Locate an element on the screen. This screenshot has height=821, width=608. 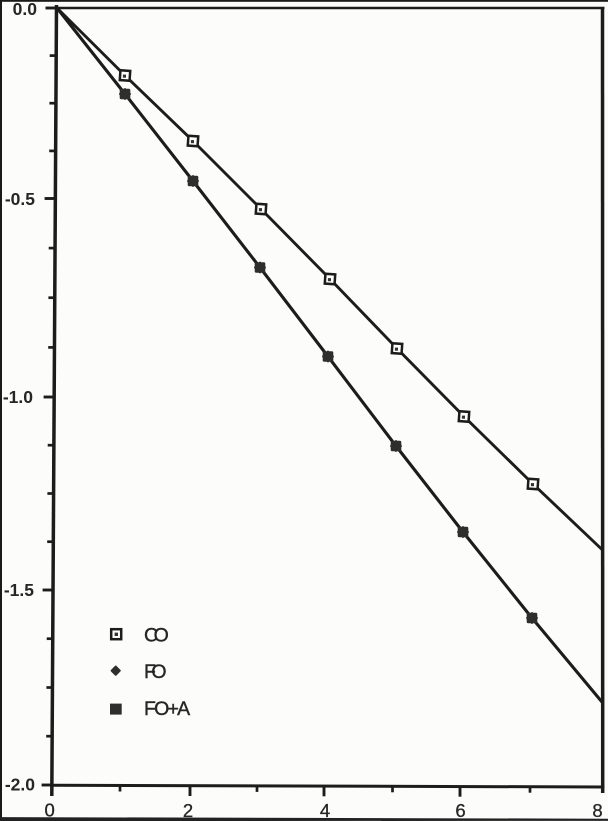
svg-text: -2.0 is located at coordinates (20, 785).